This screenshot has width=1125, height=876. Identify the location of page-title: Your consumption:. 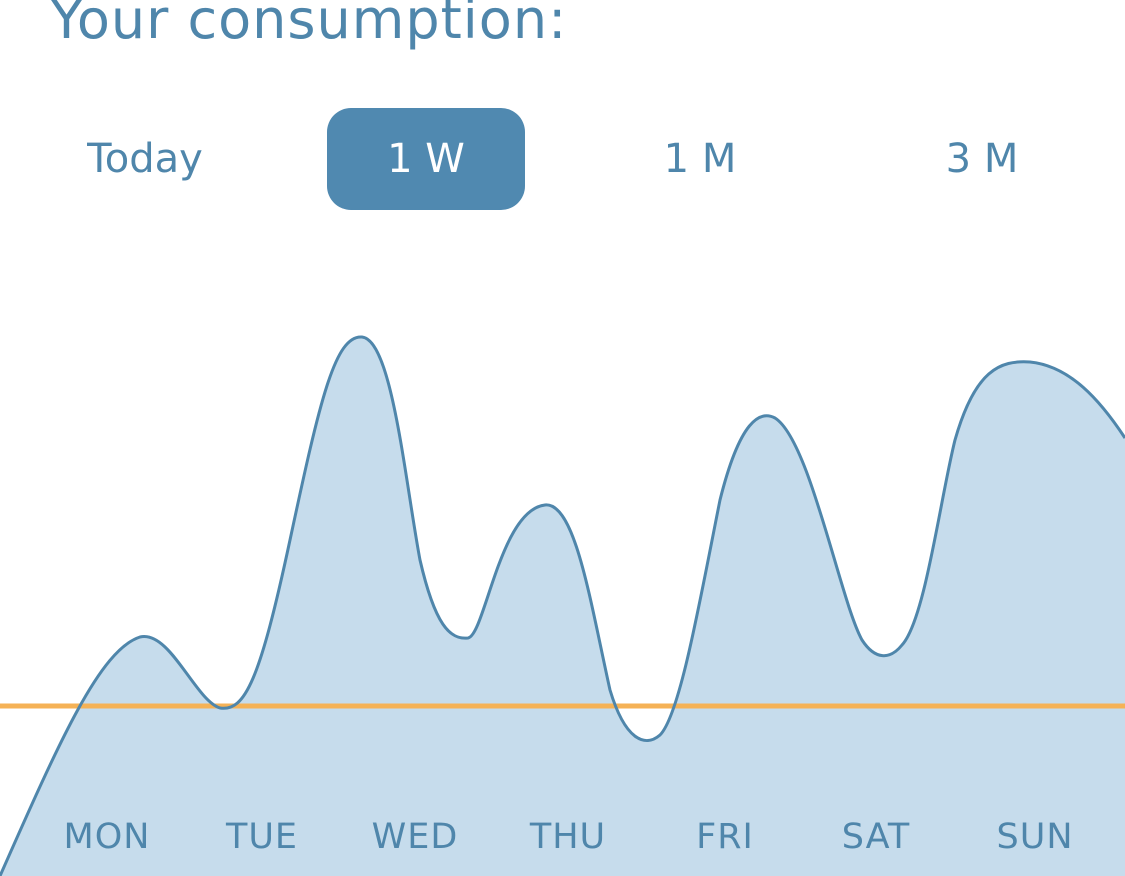
(309, 25).